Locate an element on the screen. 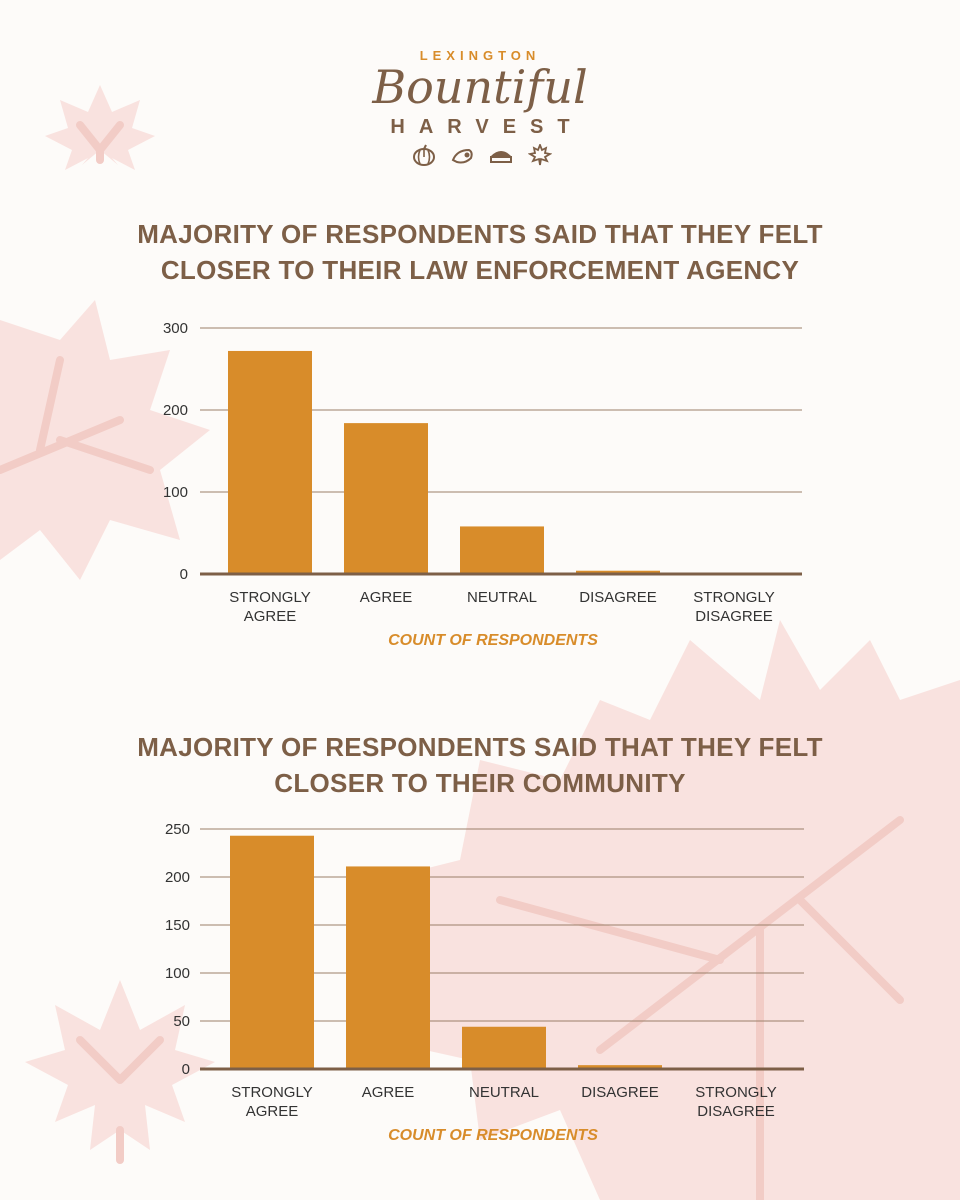 The width and height of the screenshot is (960, 1200). logo-icon-row is located at coordinates (482, 155).